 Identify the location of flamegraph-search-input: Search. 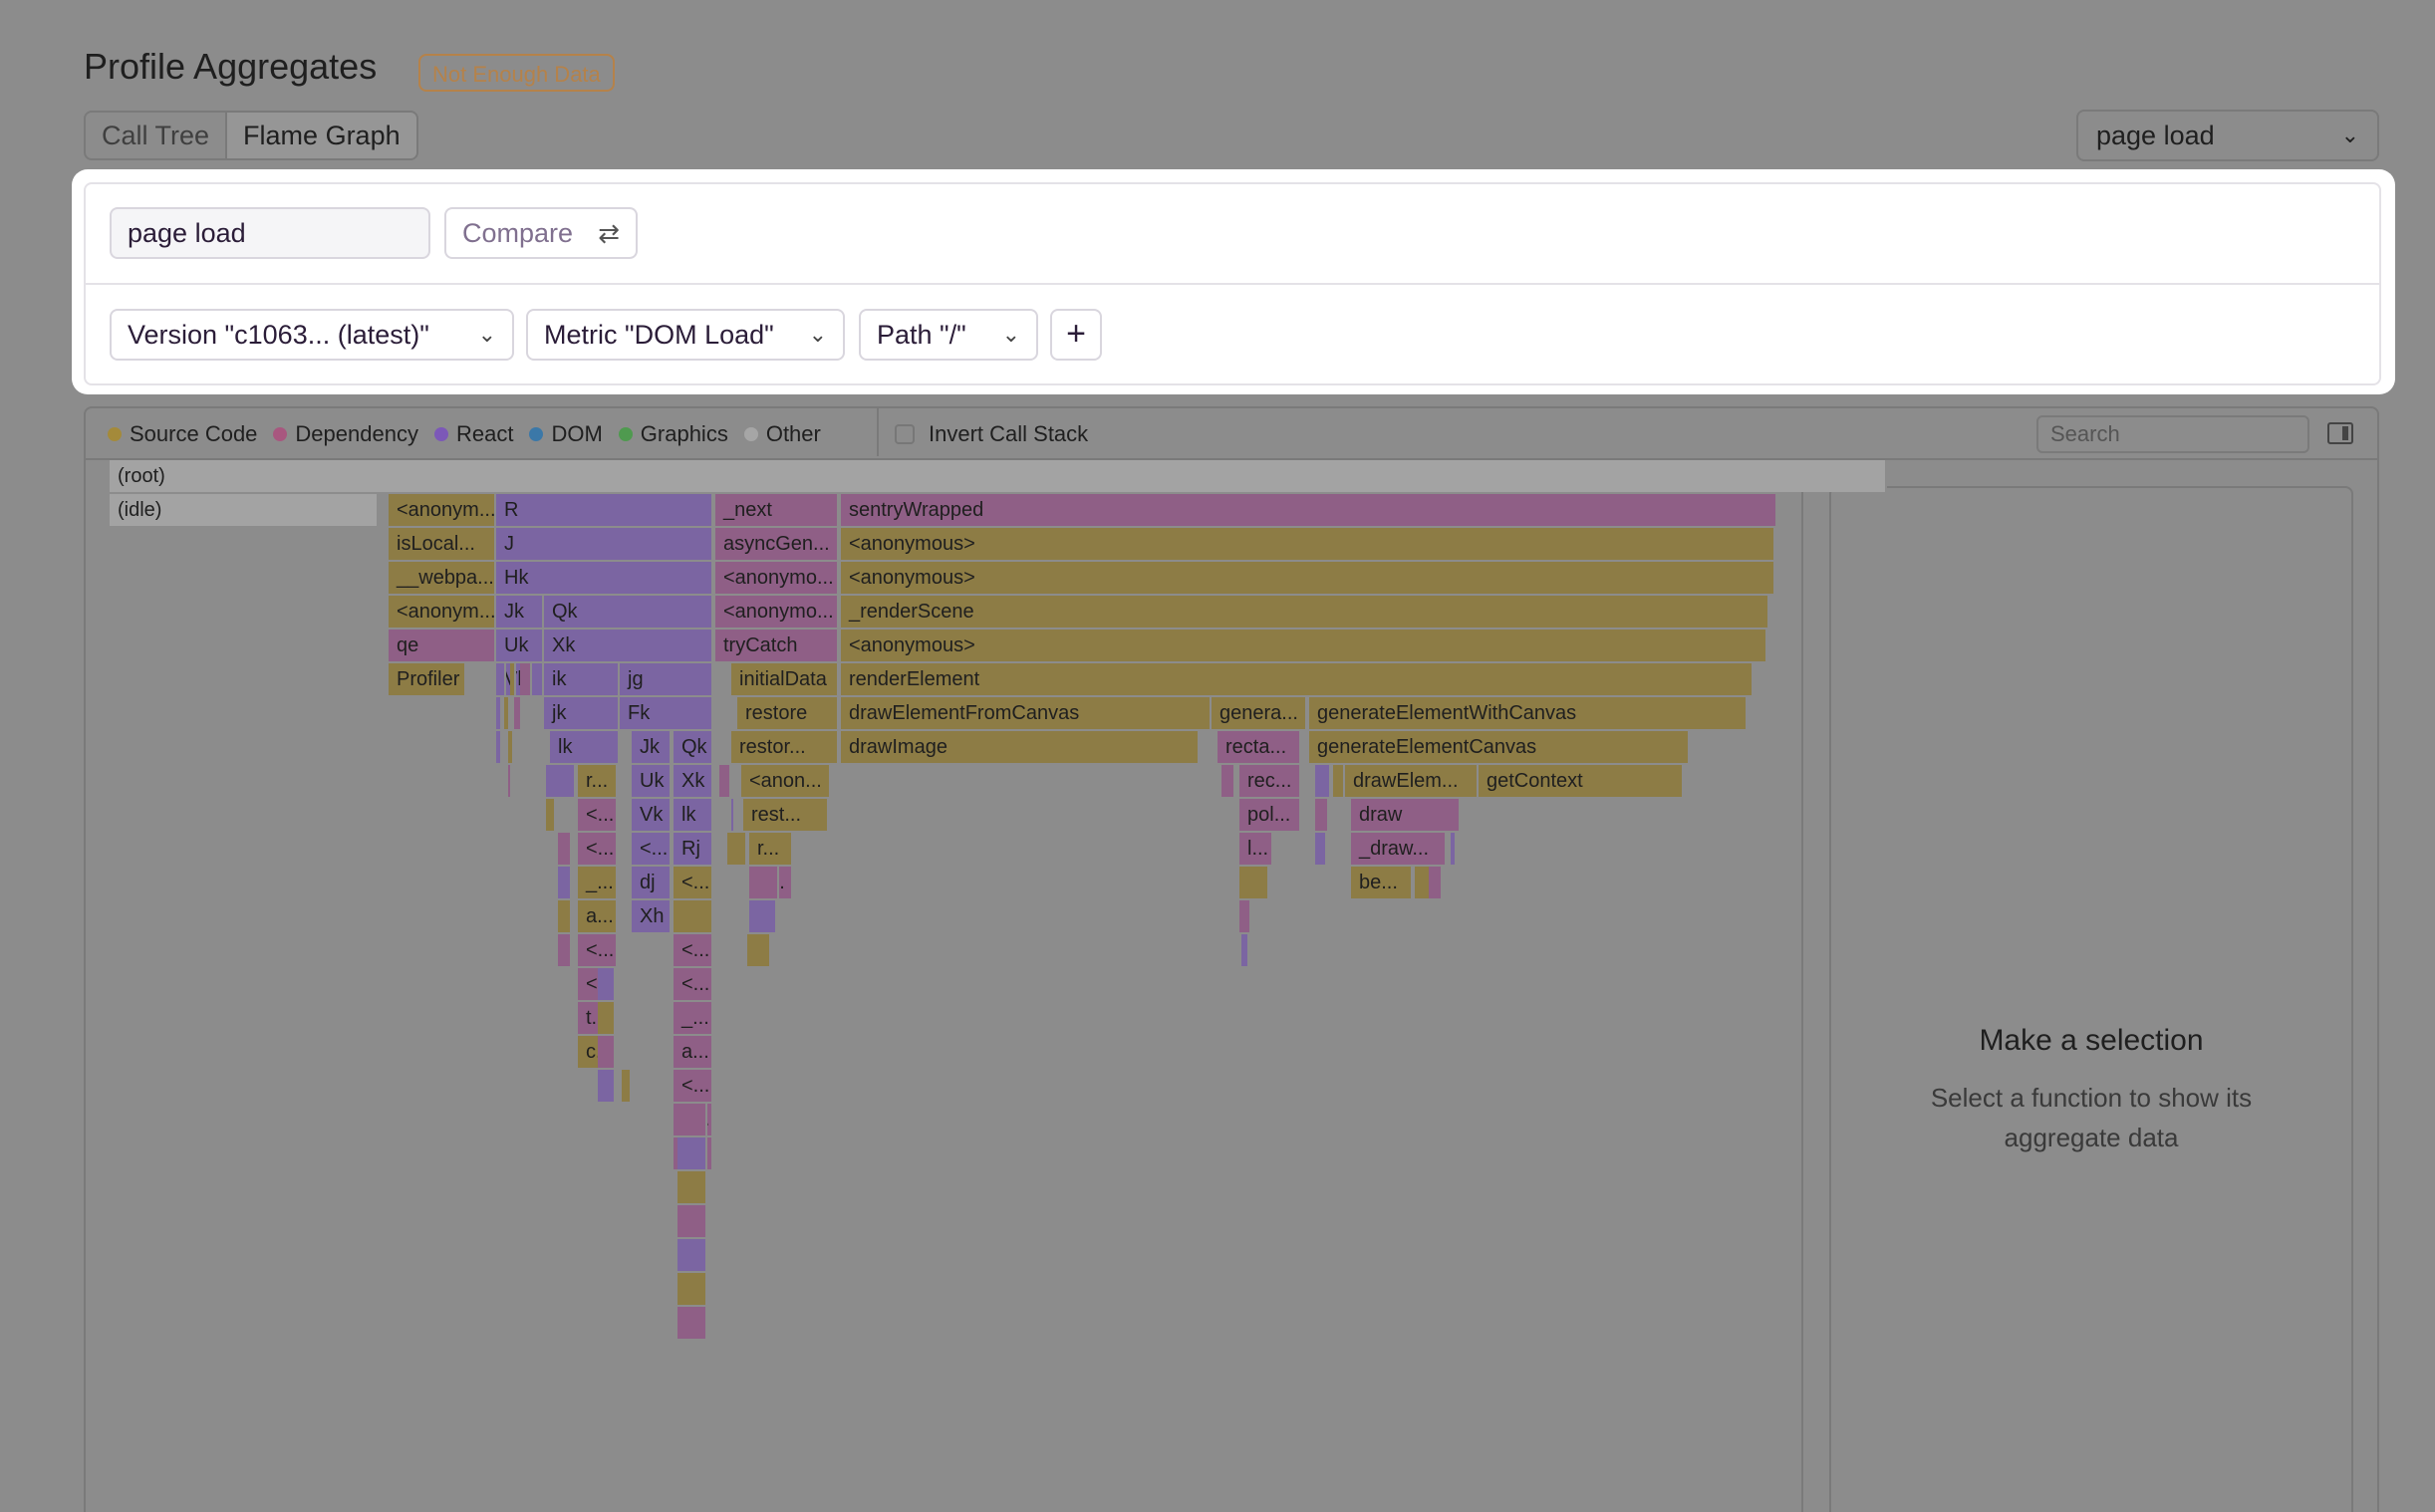
(2173, 434).